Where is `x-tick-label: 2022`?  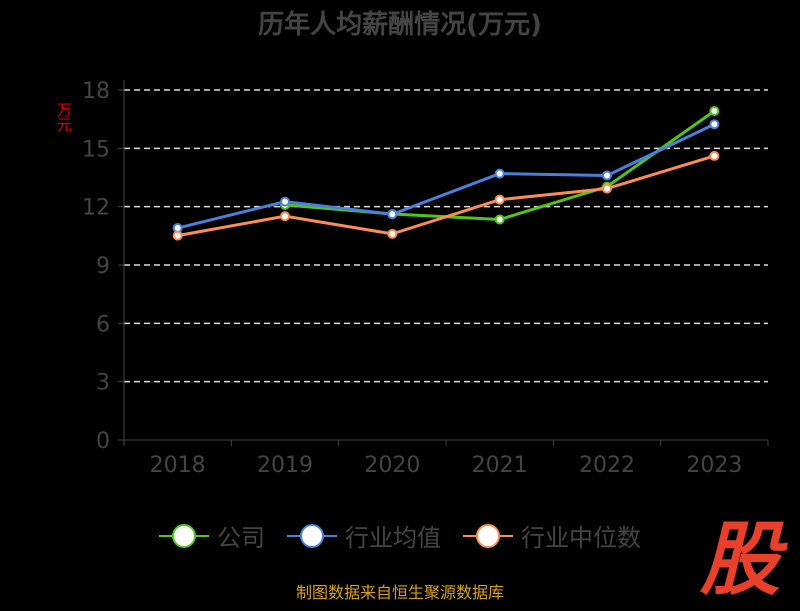
x-tick-label: 2022 is located at coordinates (607, 465).